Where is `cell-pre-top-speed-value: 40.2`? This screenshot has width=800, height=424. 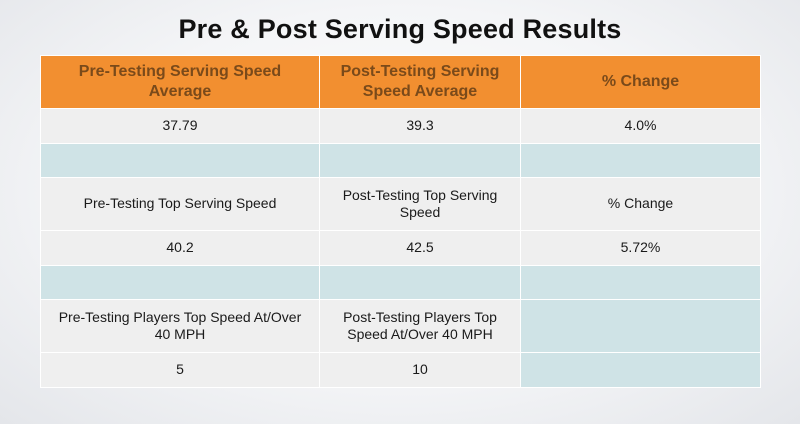
cell-pre-top-speed-value: 40.2 is located at coordinates (180, 248).